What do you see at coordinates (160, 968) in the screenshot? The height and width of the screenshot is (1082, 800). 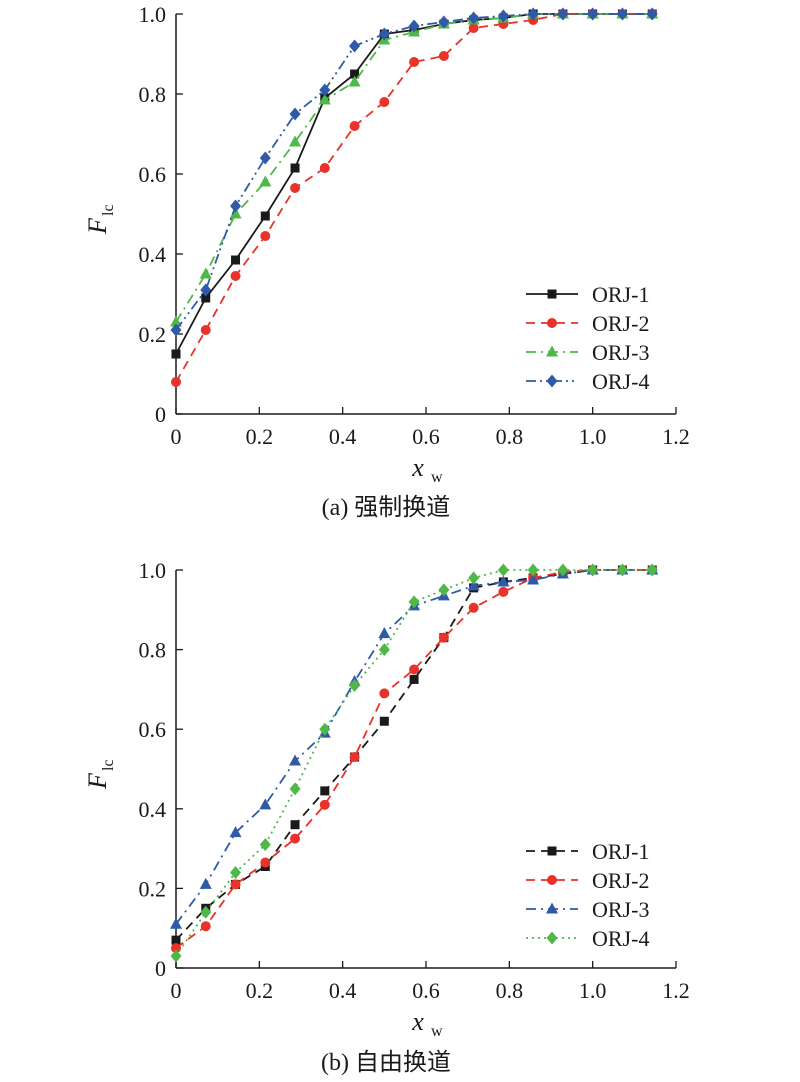 I see `y-tick-label: 0` at bounding box center [160, 968].